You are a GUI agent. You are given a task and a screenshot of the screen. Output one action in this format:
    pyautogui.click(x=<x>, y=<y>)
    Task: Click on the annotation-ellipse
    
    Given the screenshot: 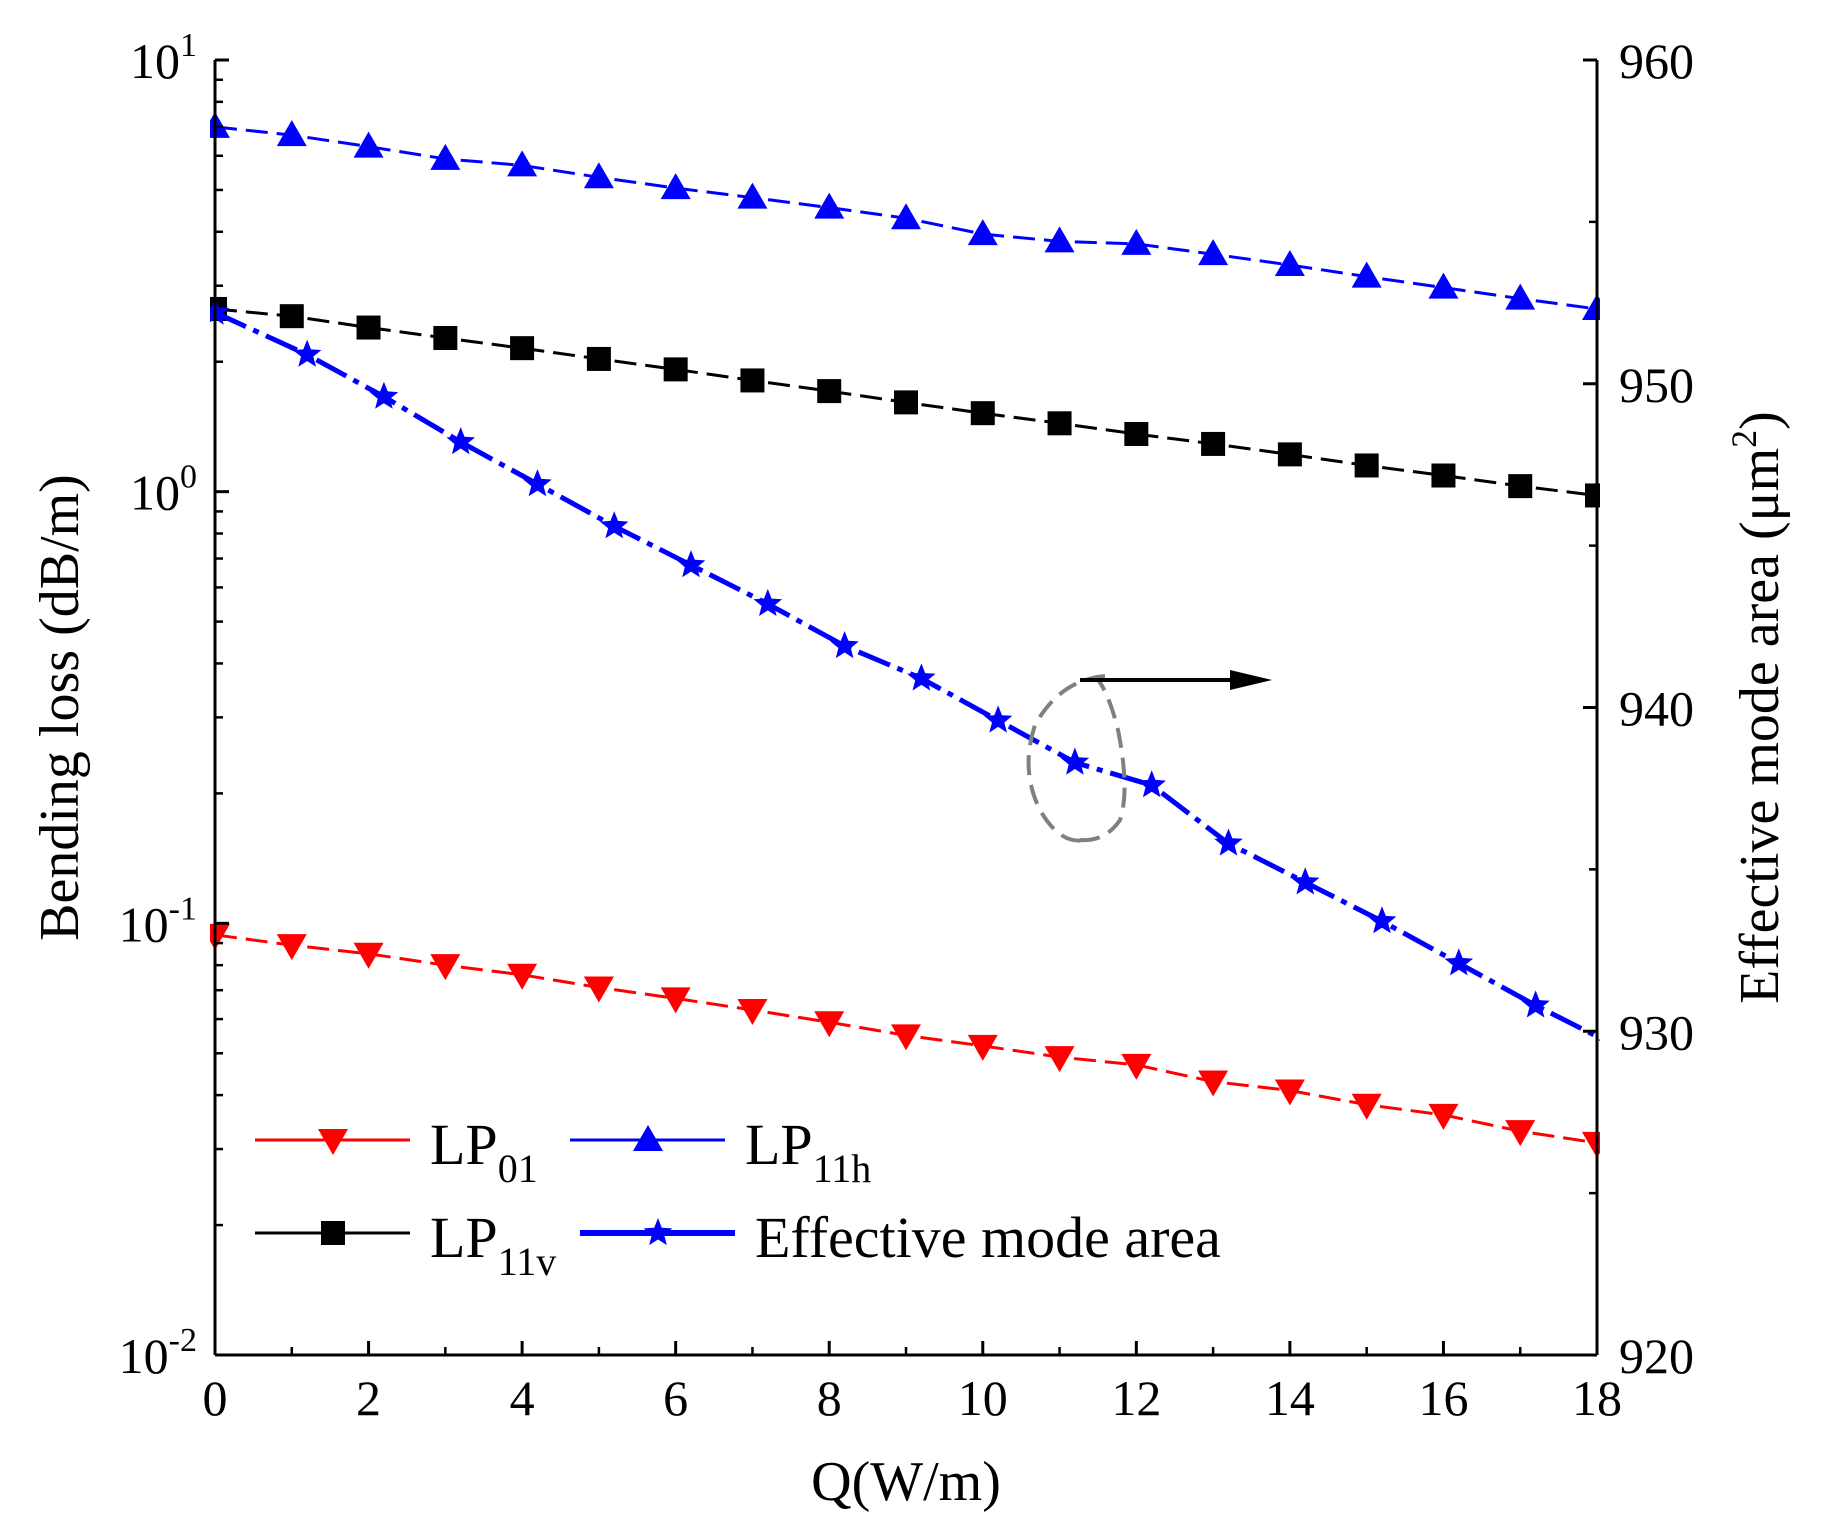 What is the action you would take?
    pyautogui.click(x=1066, y=758)
    